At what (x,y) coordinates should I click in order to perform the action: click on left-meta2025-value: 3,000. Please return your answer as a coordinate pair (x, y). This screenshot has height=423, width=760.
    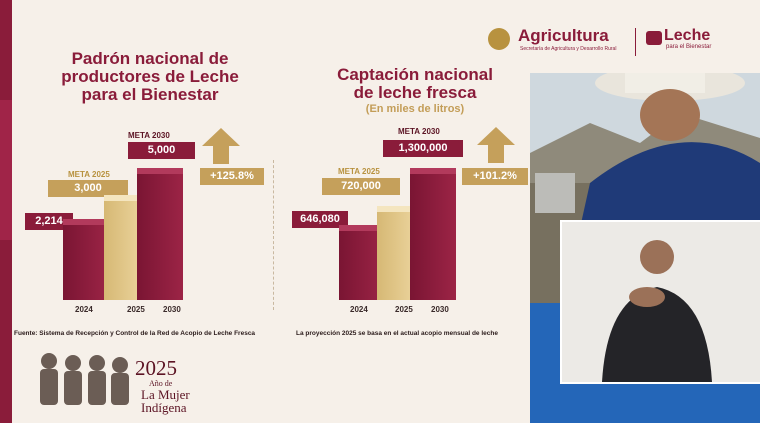
    Looking at the image, I should click on (88, 188).